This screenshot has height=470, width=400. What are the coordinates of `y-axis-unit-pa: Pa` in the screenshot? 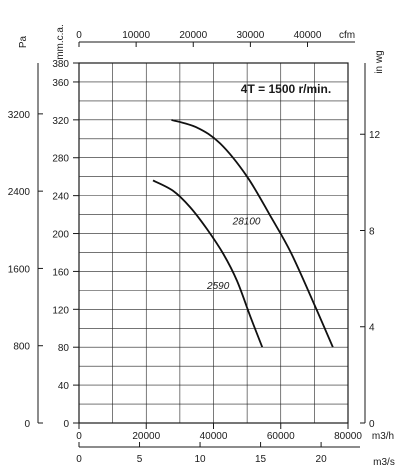 It's located at (23, 41).